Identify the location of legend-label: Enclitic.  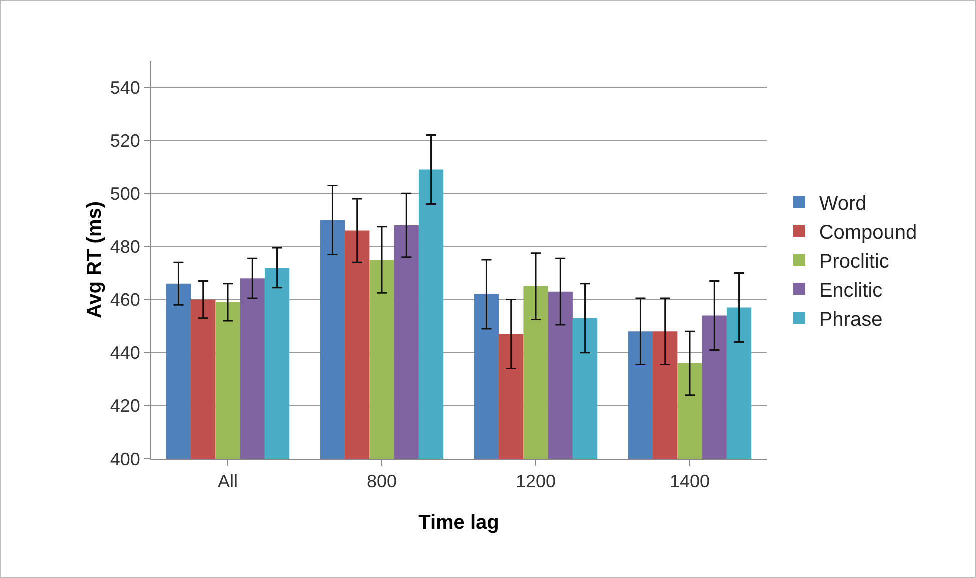
(851, 291).